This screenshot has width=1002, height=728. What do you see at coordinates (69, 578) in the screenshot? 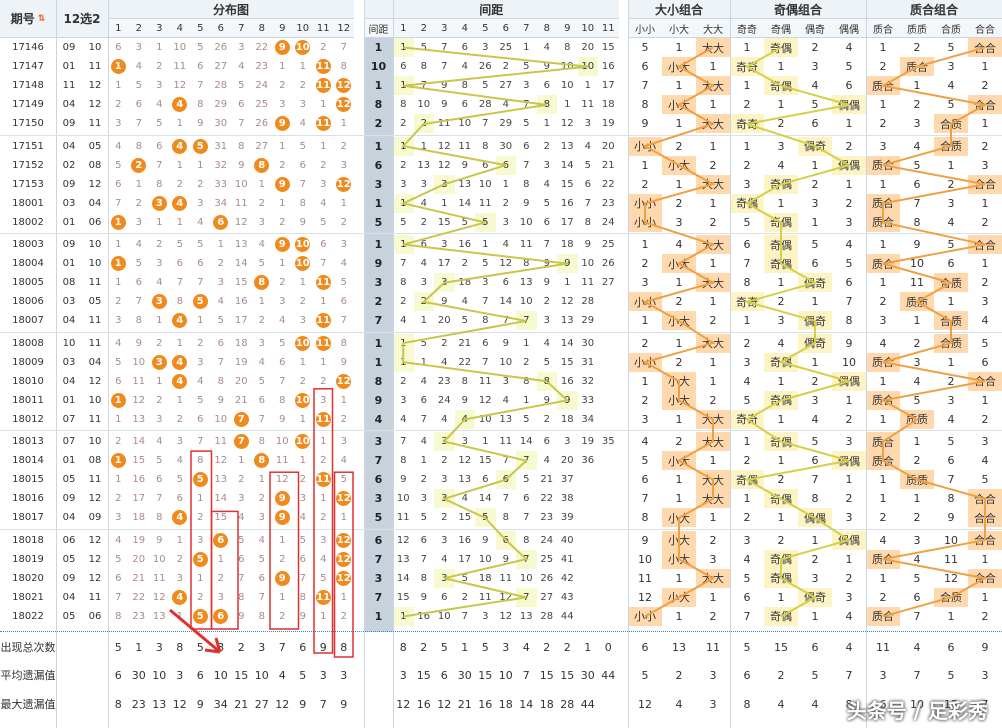
I see `draw-number: 09` at bounding box center [69, 578].